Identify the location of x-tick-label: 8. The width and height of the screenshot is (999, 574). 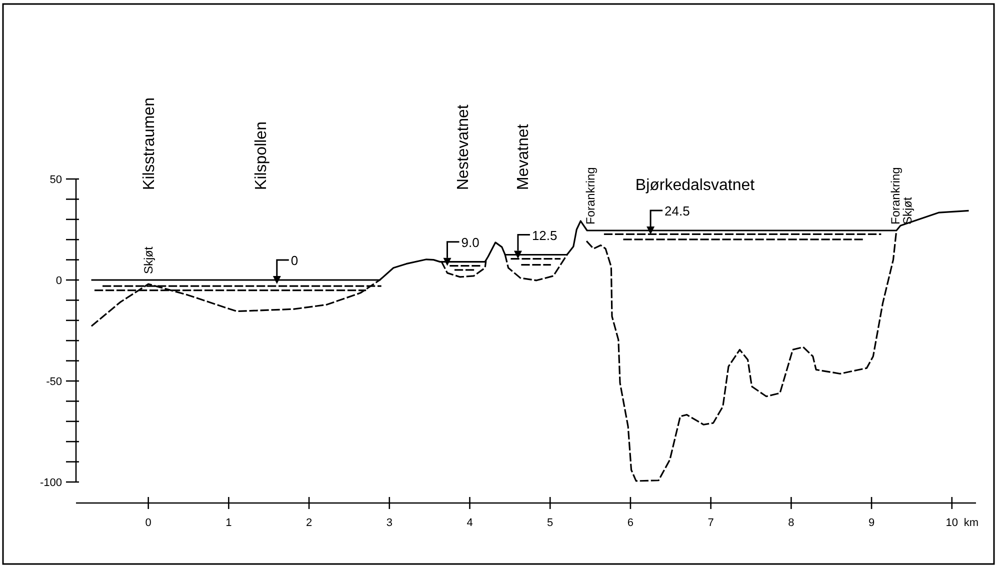
(791, 523).